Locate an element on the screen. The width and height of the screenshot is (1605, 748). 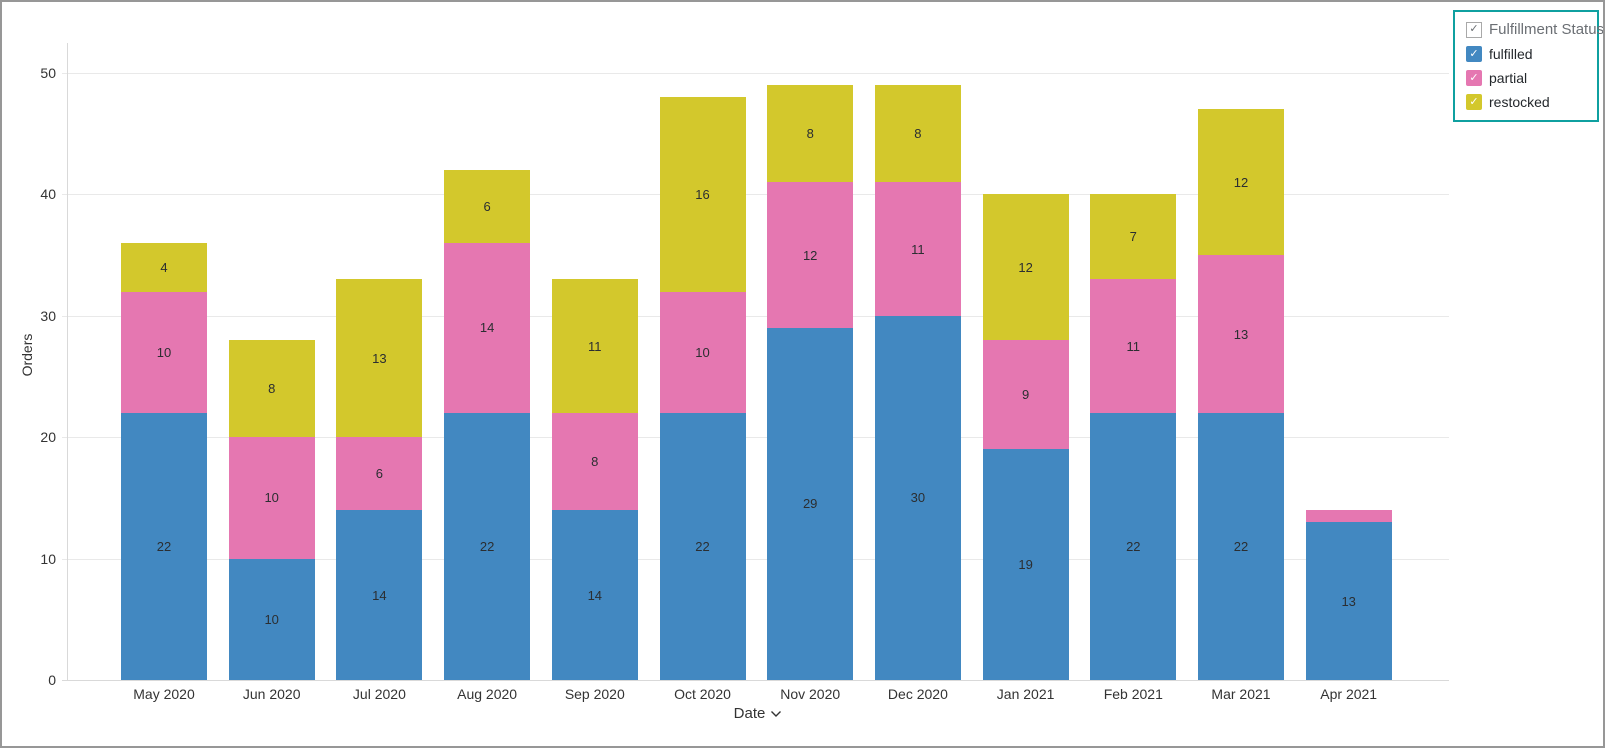
bar-segment-restocked-mar-2021: 12 is located at coordinates (1241, 182).